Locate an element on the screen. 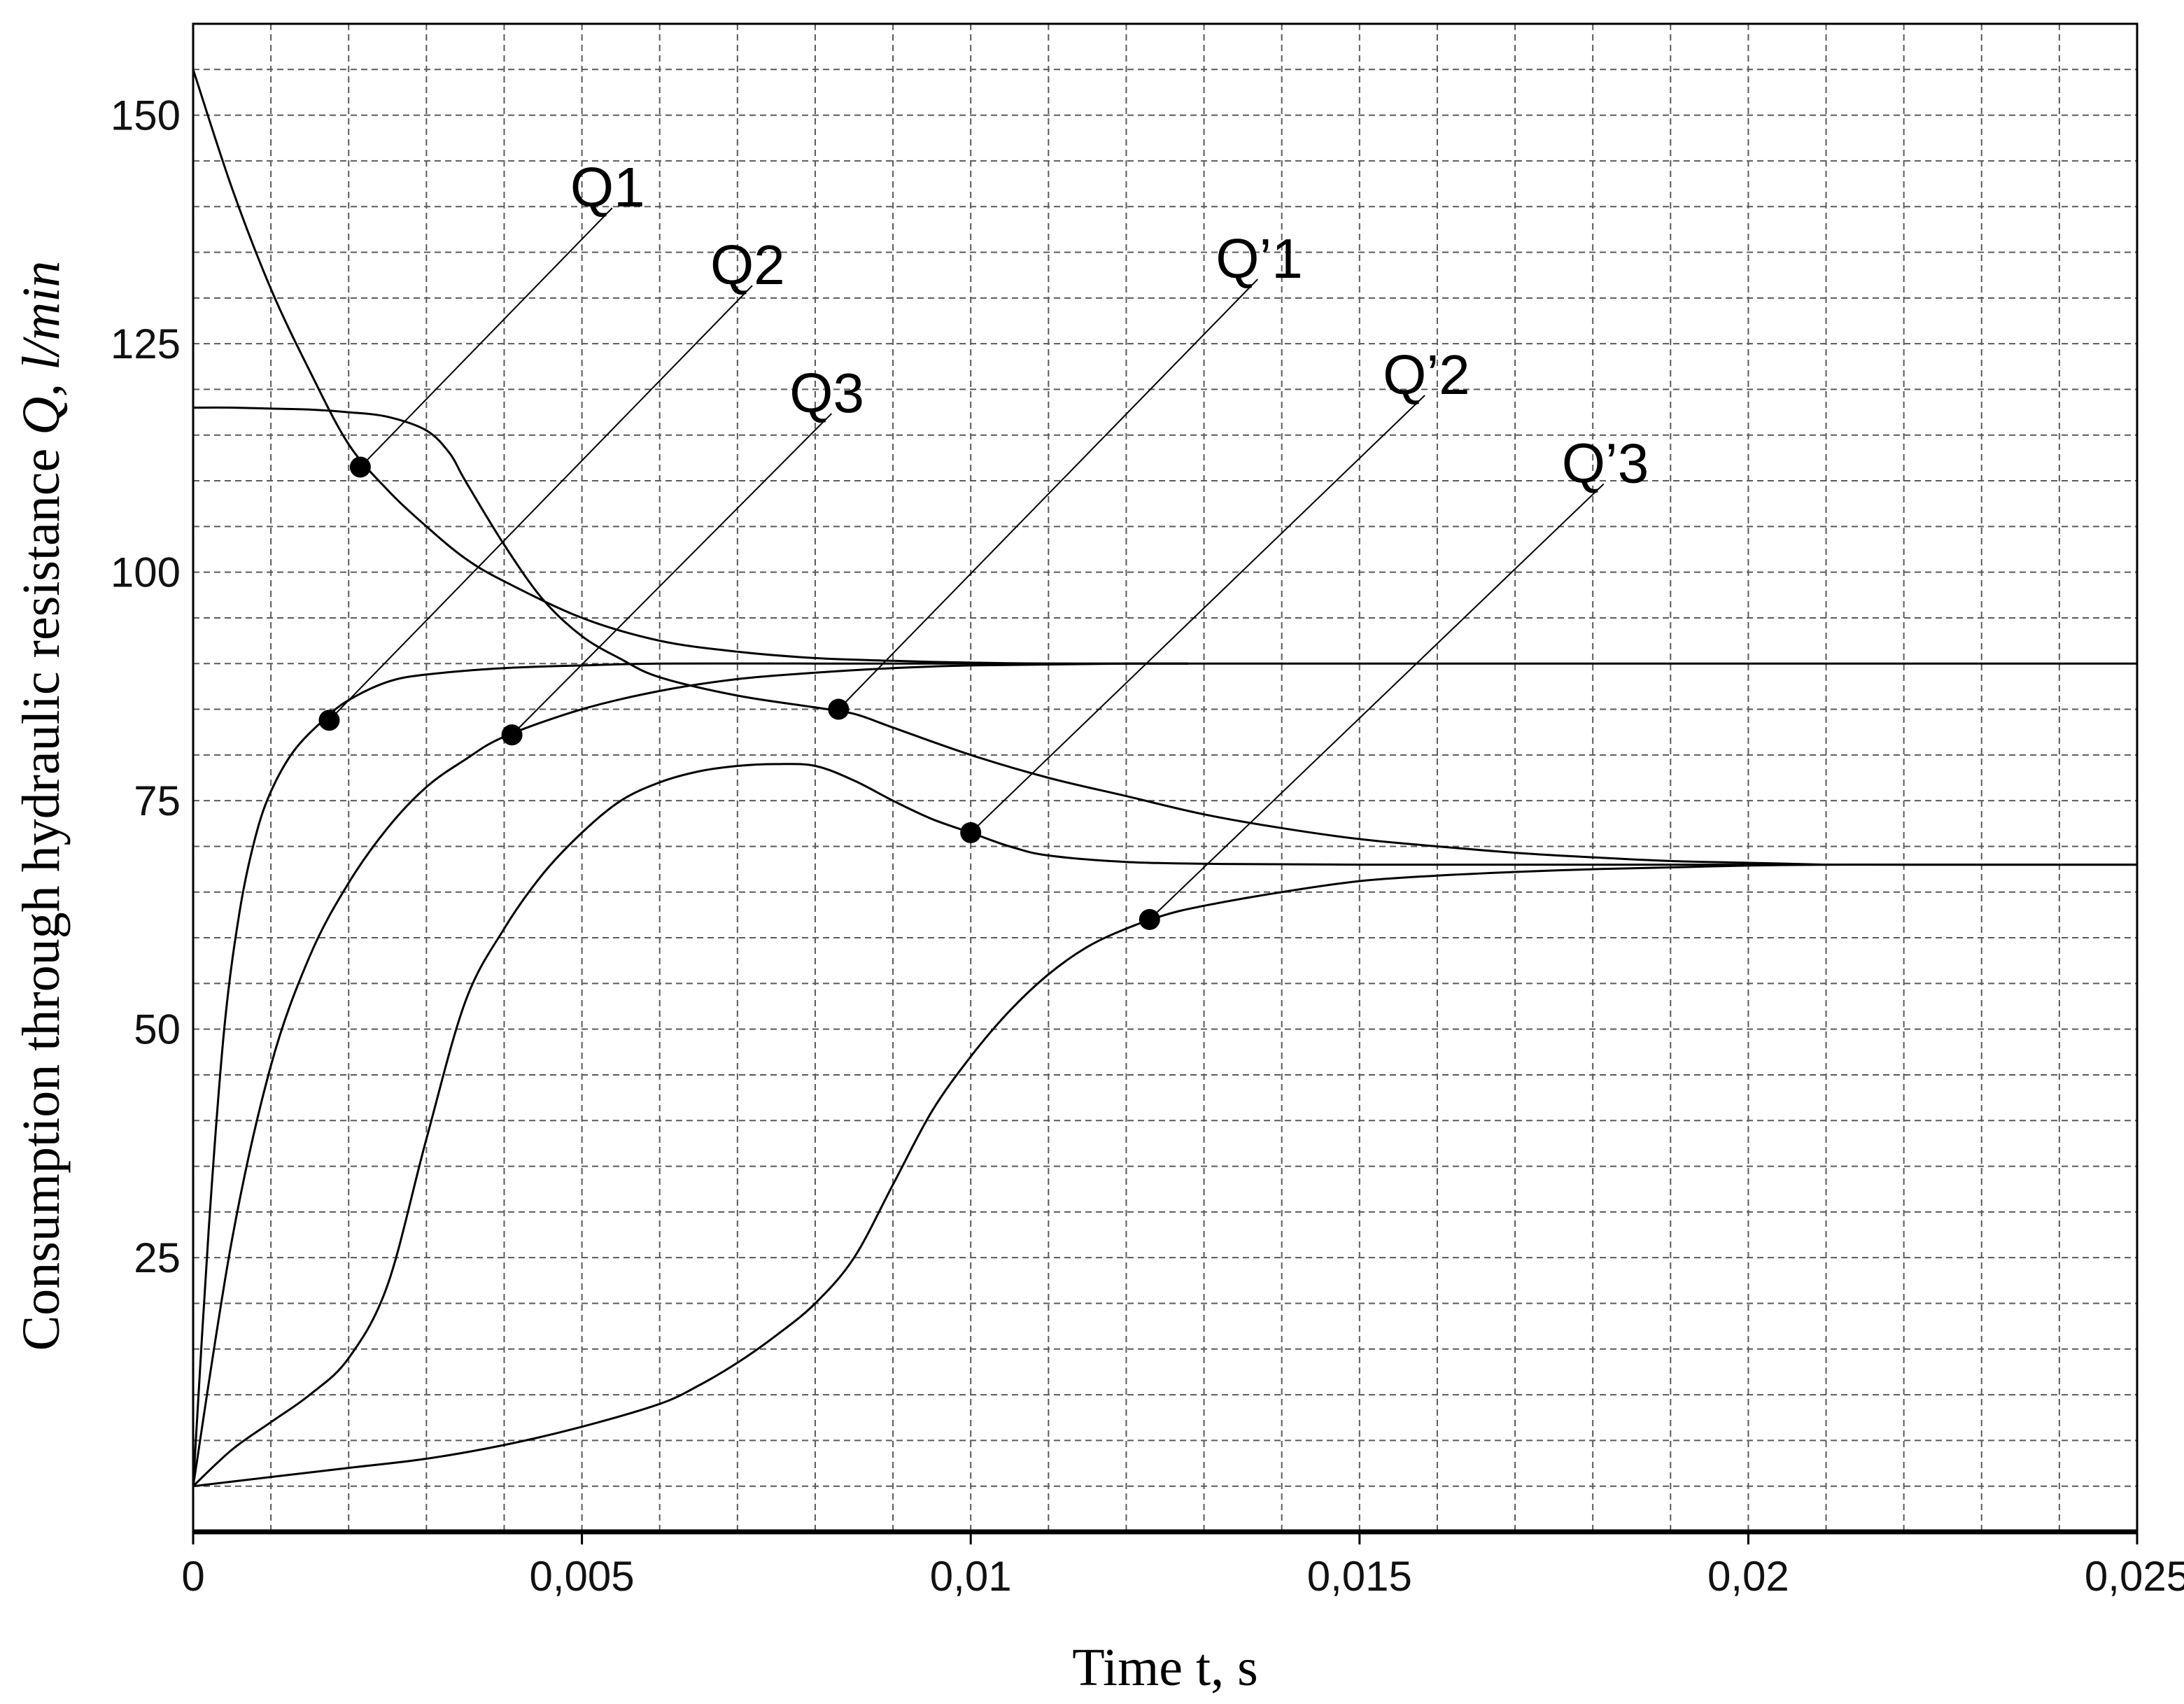  y-axis-ticks: 25 50 75 100 125 150 is located at coordinates (146, 687).